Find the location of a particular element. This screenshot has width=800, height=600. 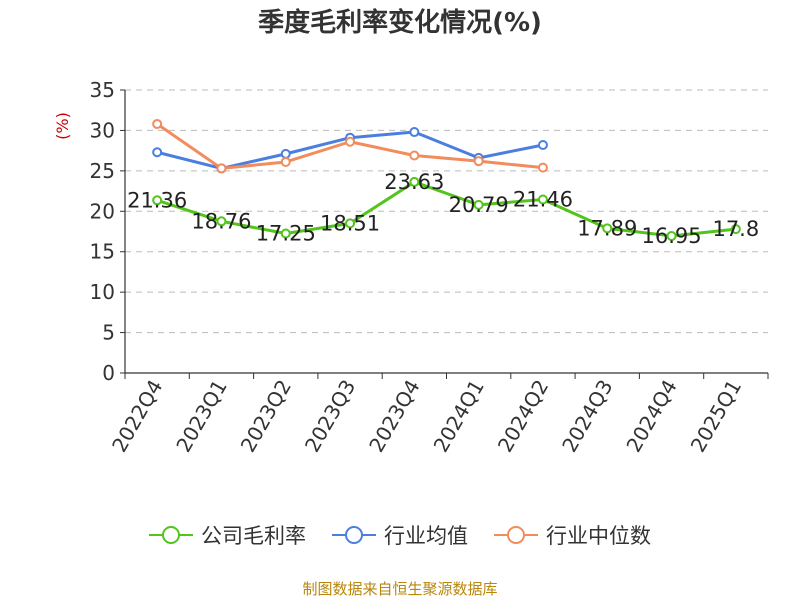

data-label: 21.36 is located at coordinates (157, 200).